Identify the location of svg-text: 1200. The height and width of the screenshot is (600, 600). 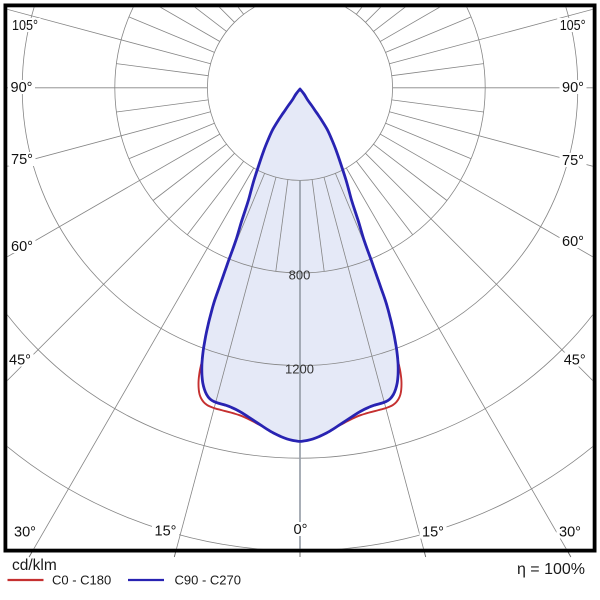
(299, 369).